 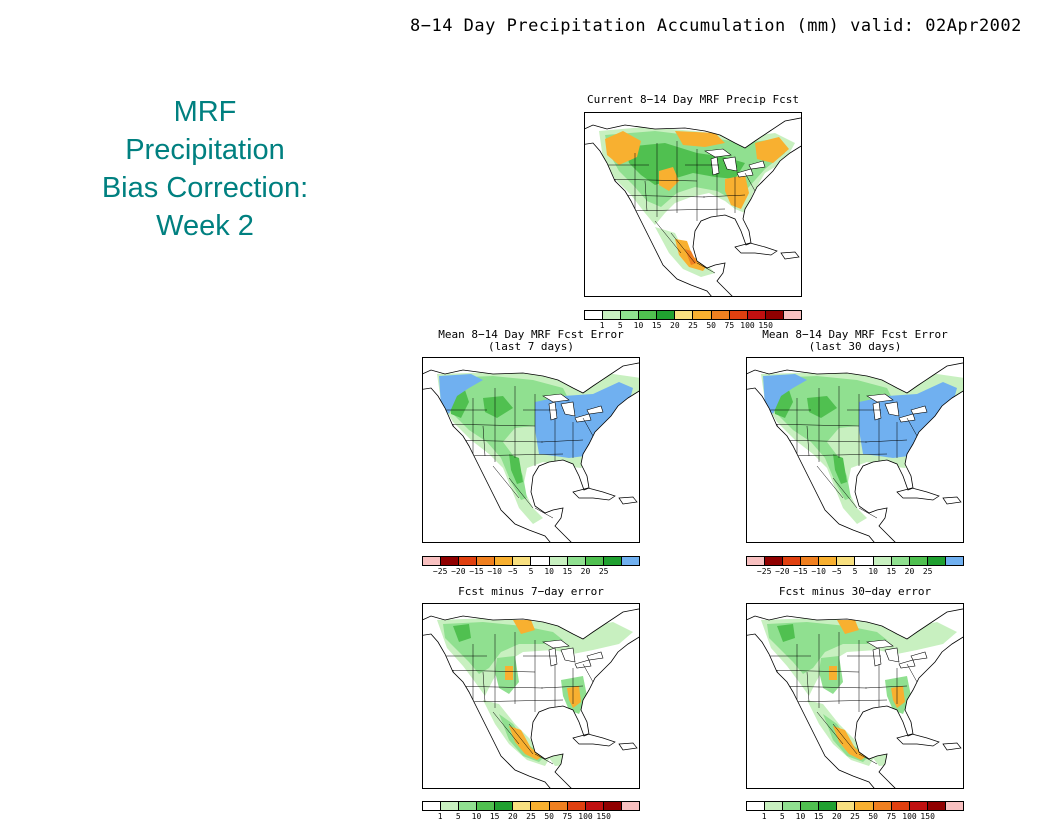 I want to click on colorbar-tick-label: 50, so click(x=873, y=816).